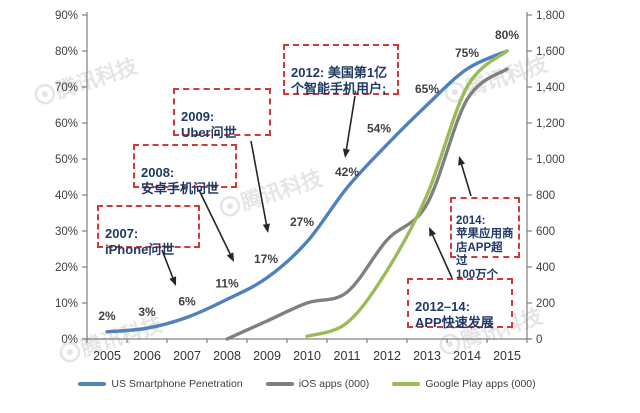 The width and height of the screenshot is (640, 413). I want to click on y-axis-right-tick-label: 1,400, so click(550, 88).